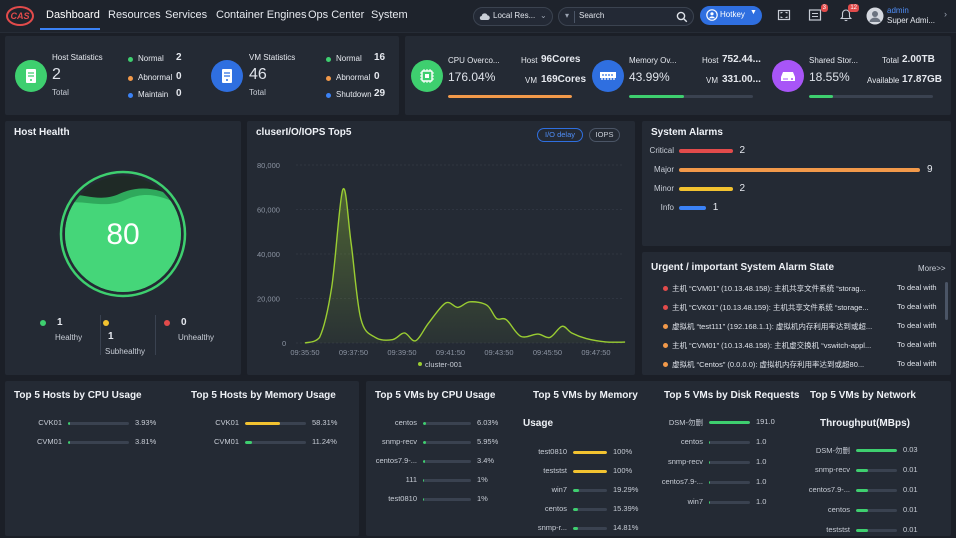 The width and height of the screenshot is (956, 538). Describe the element at coordinates (411, 479) in the screenshot. I see `rank-item-name: 111` at that location.